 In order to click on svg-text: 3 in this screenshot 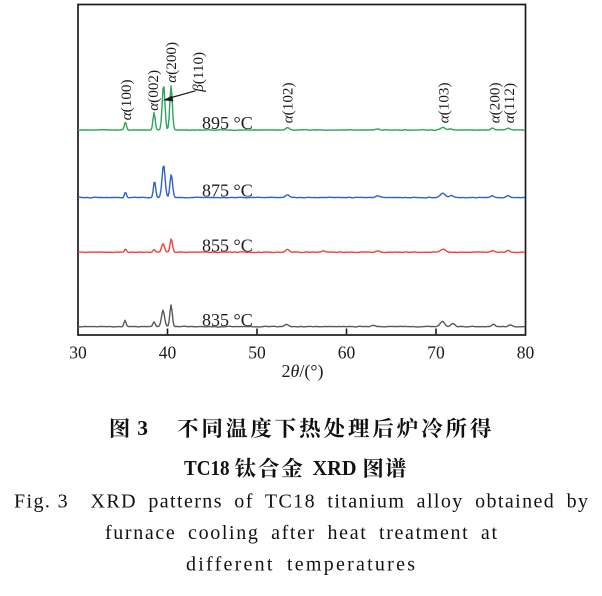, I will do `click(142, 428)`.